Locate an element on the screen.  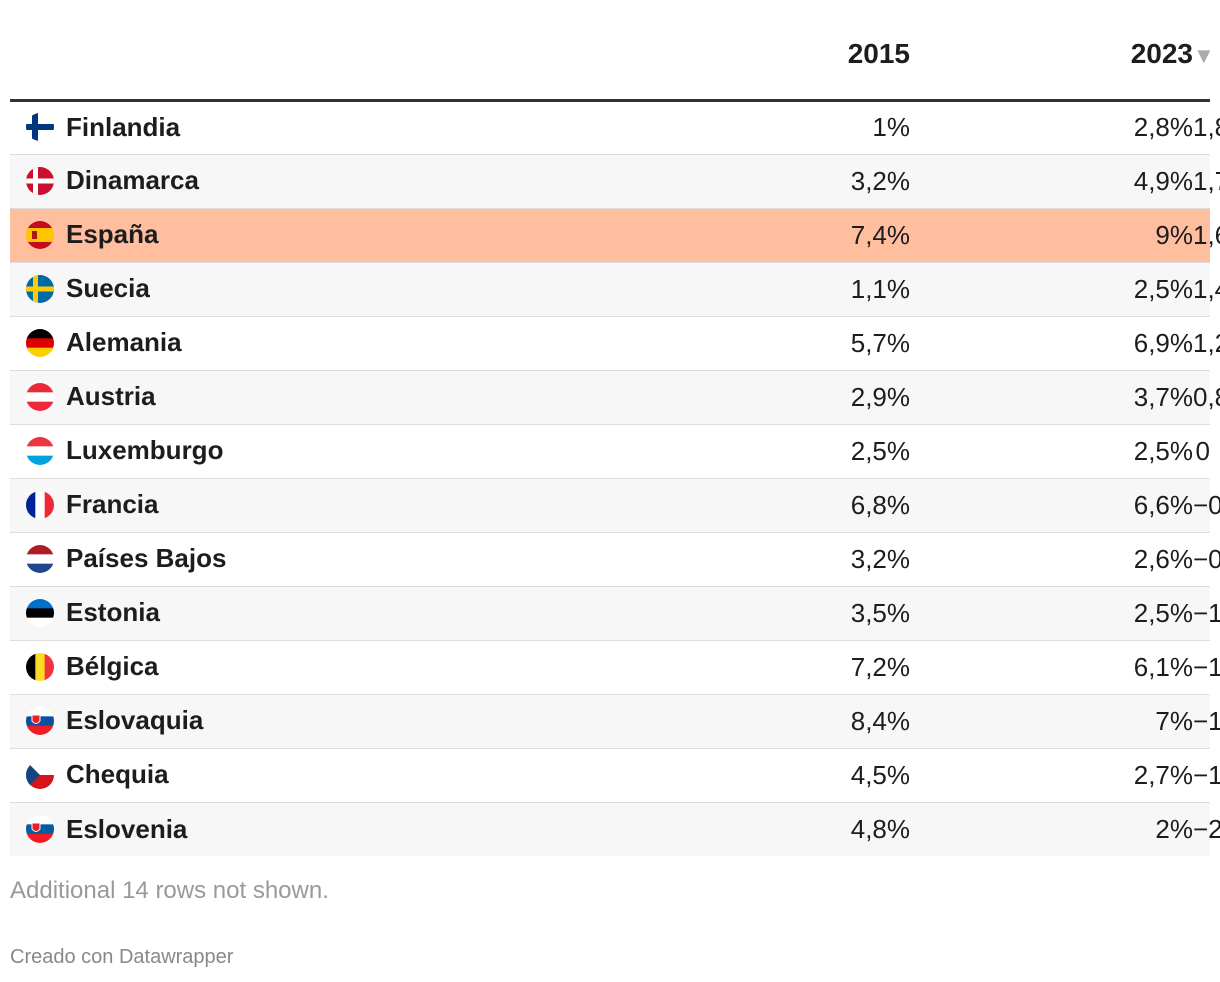
country-cell: España is located at coordinates (312, 235).